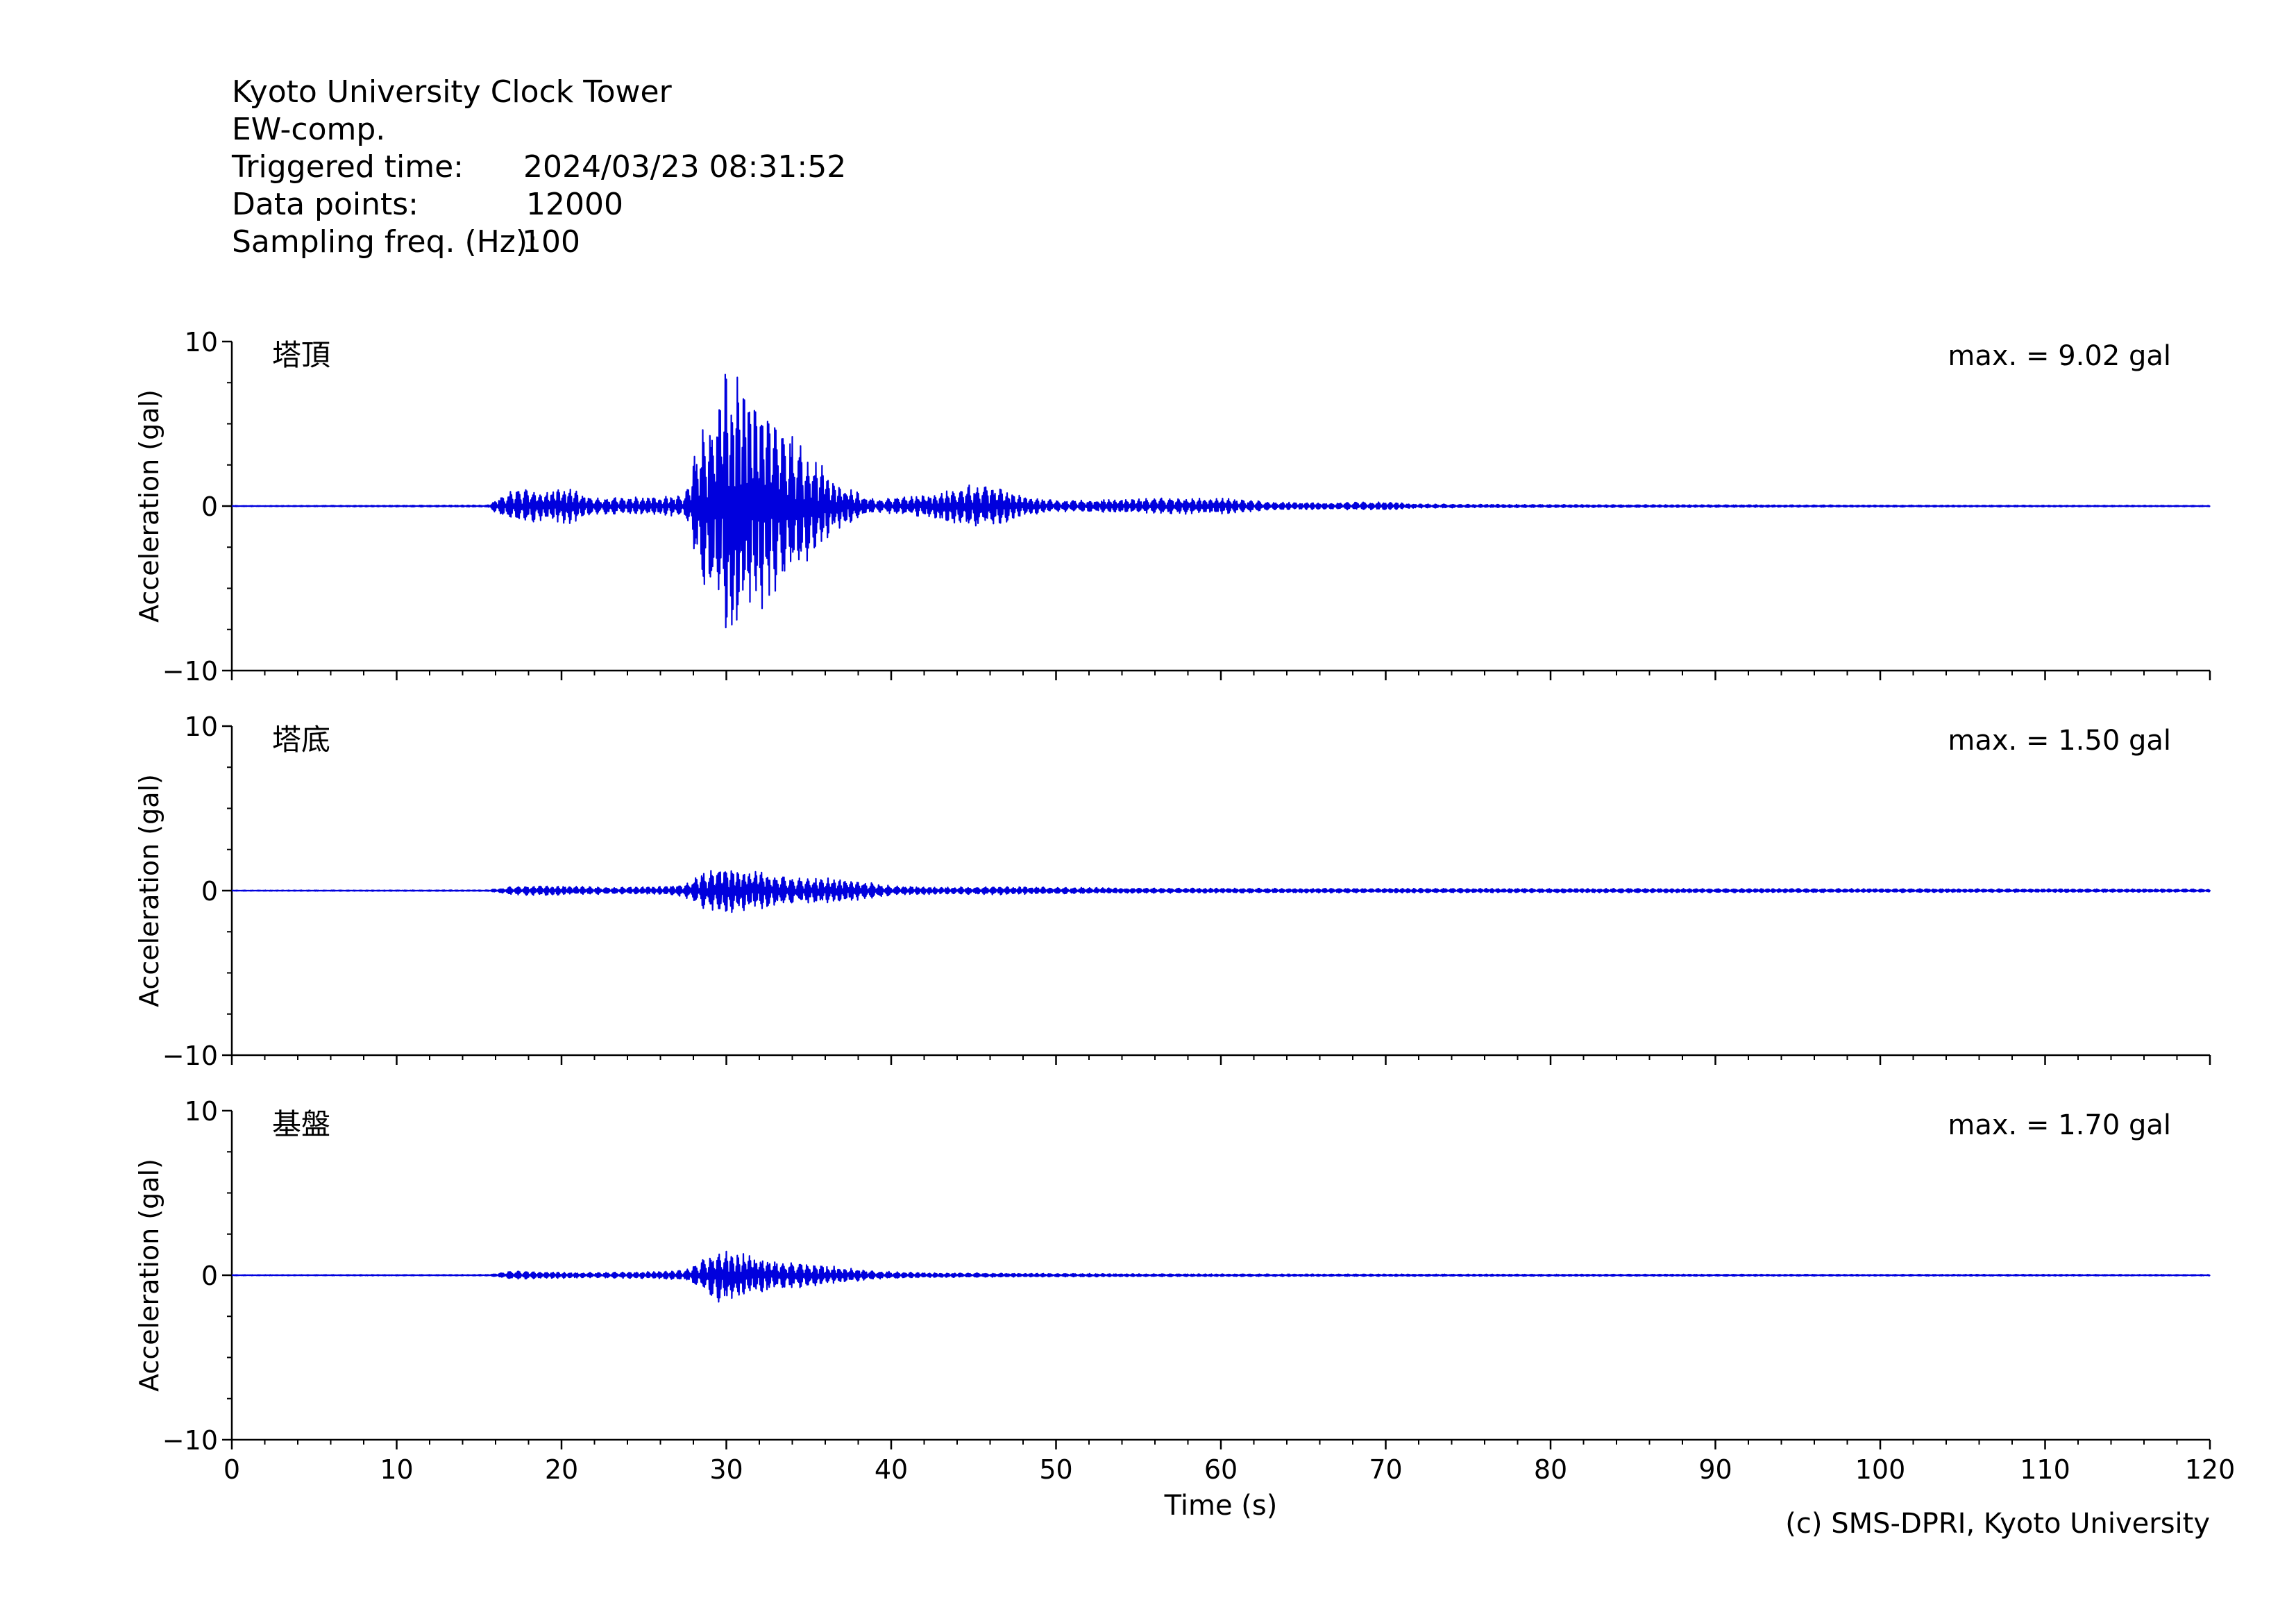 This screenshot has height=1623, width=2296. Describe the element at coordinates (326, 204) in the screenshot. I see `data-points-label: Data points:` at that location.